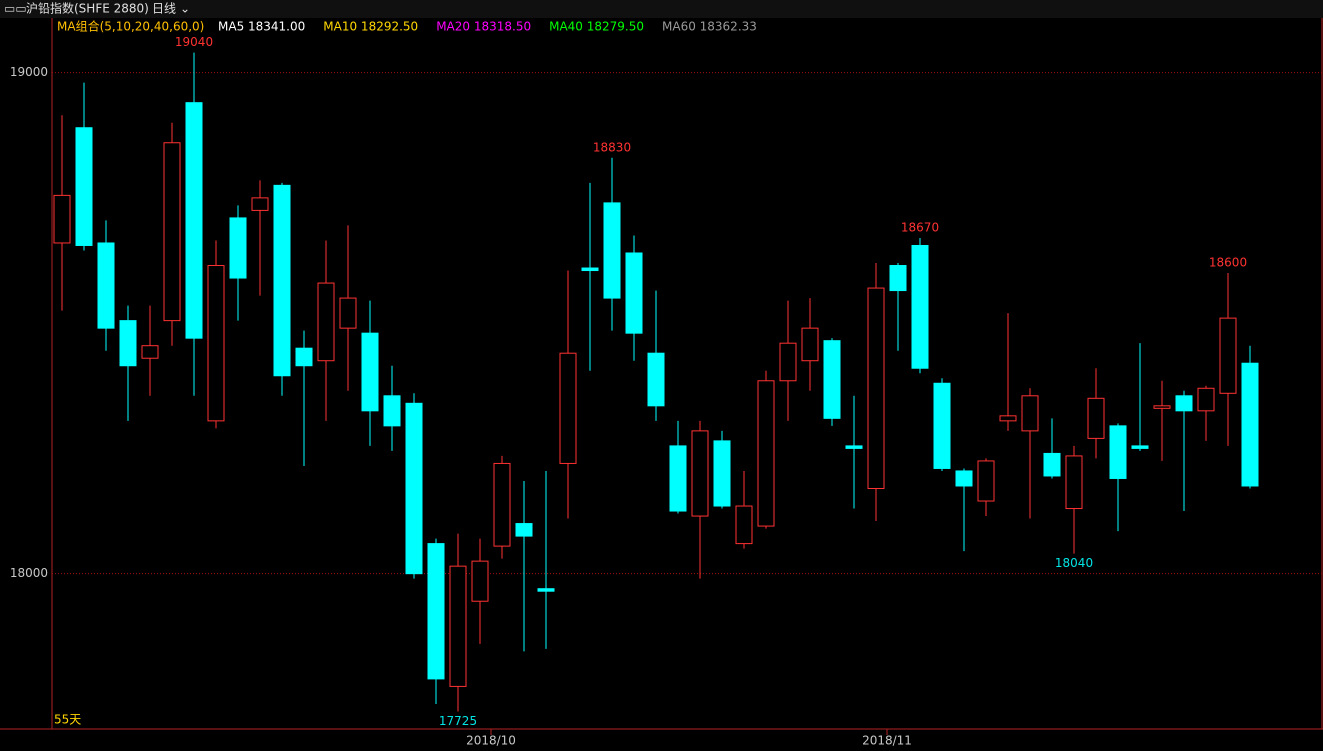 The width and height of the screenshot is (1323, 751). I want to click on ma-legend: MA60 18362.33, so click(709, 27).